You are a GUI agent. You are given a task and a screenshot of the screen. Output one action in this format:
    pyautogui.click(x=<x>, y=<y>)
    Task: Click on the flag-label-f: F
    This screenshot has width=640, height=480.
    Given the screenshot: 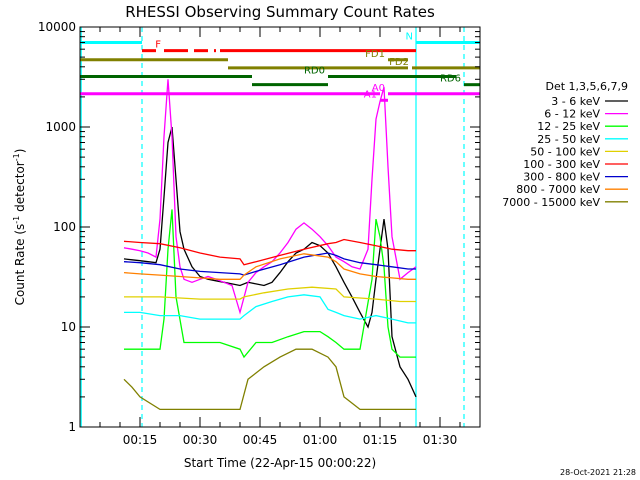 What is the action you would take?
    pyautogui.click(x=158, y=45)
    